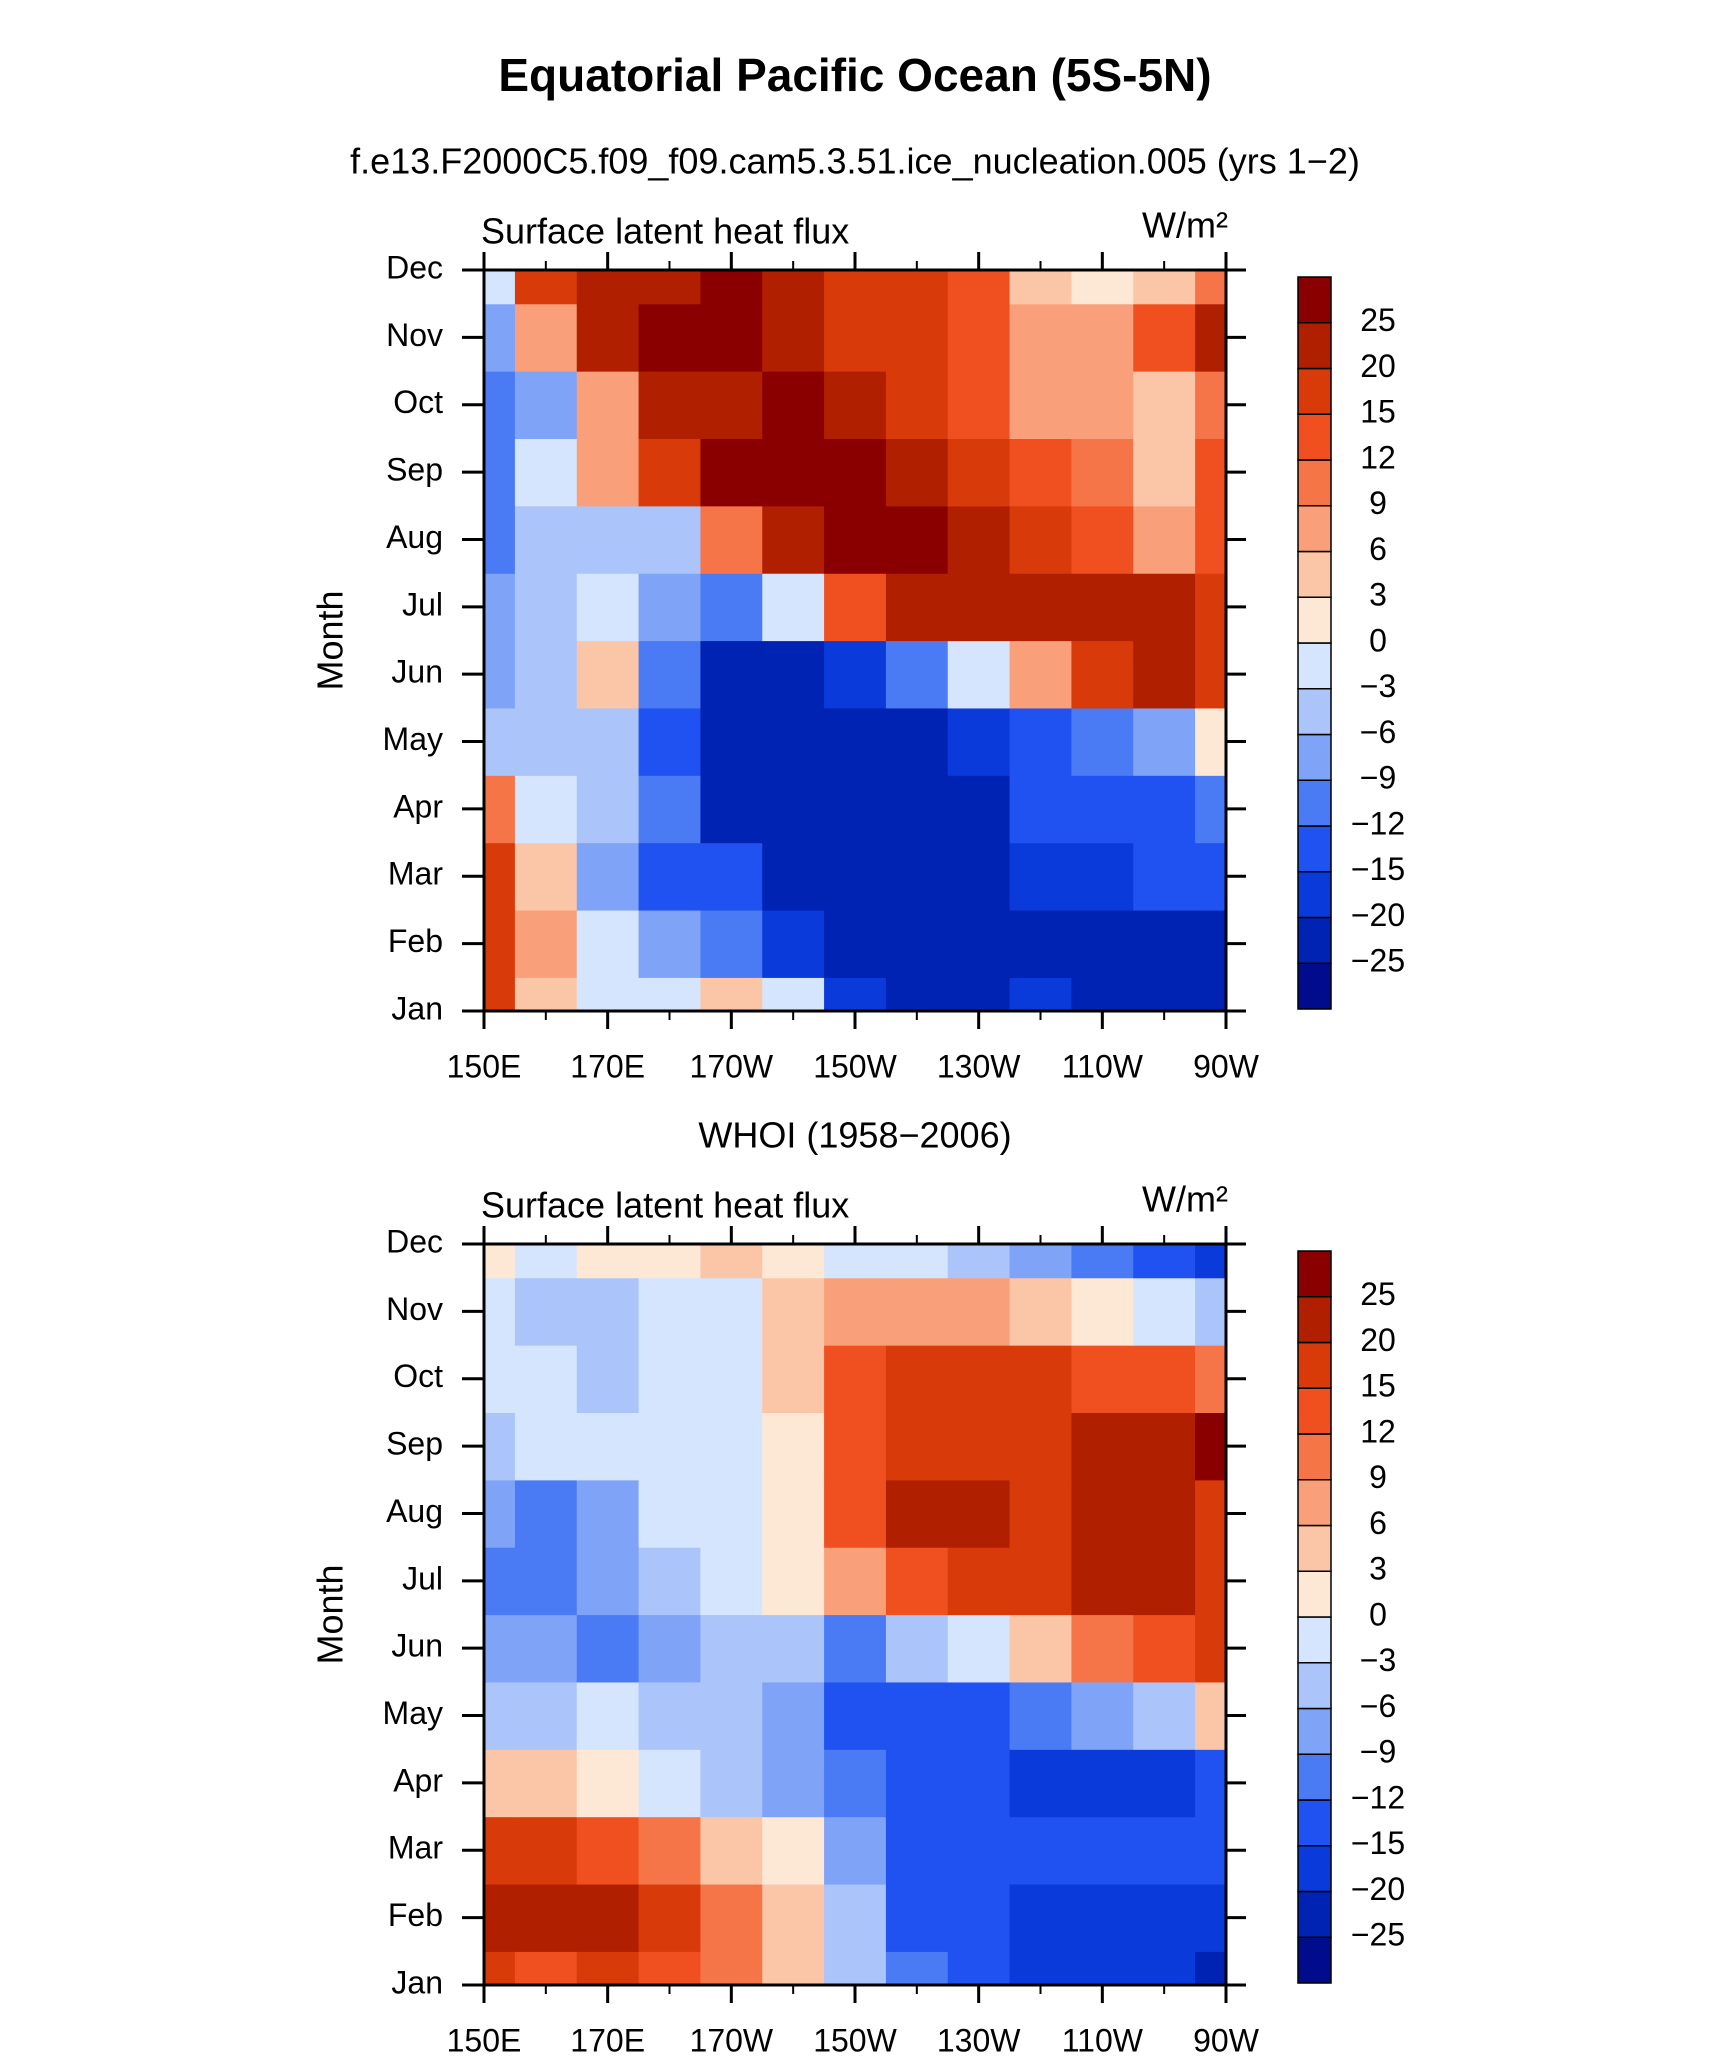 This screenshot has width=1710, height=2067. Describe the element at coordinates (330, 1614) in the screenshot. I see `y-axis-label: Month` at that location.